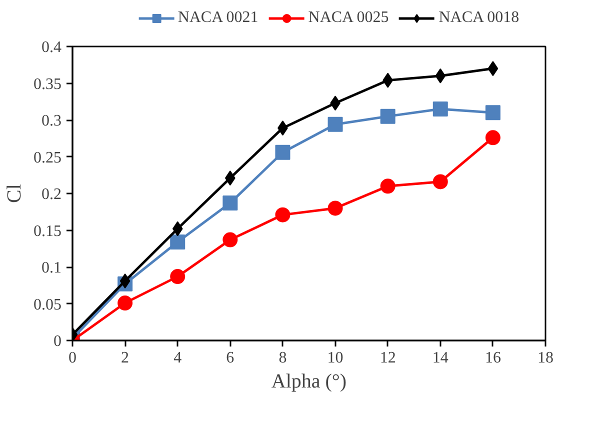  Describe the element at coordinates (48, 84) in the screenshot. I see `y-tick-label: 0.35` at that location.